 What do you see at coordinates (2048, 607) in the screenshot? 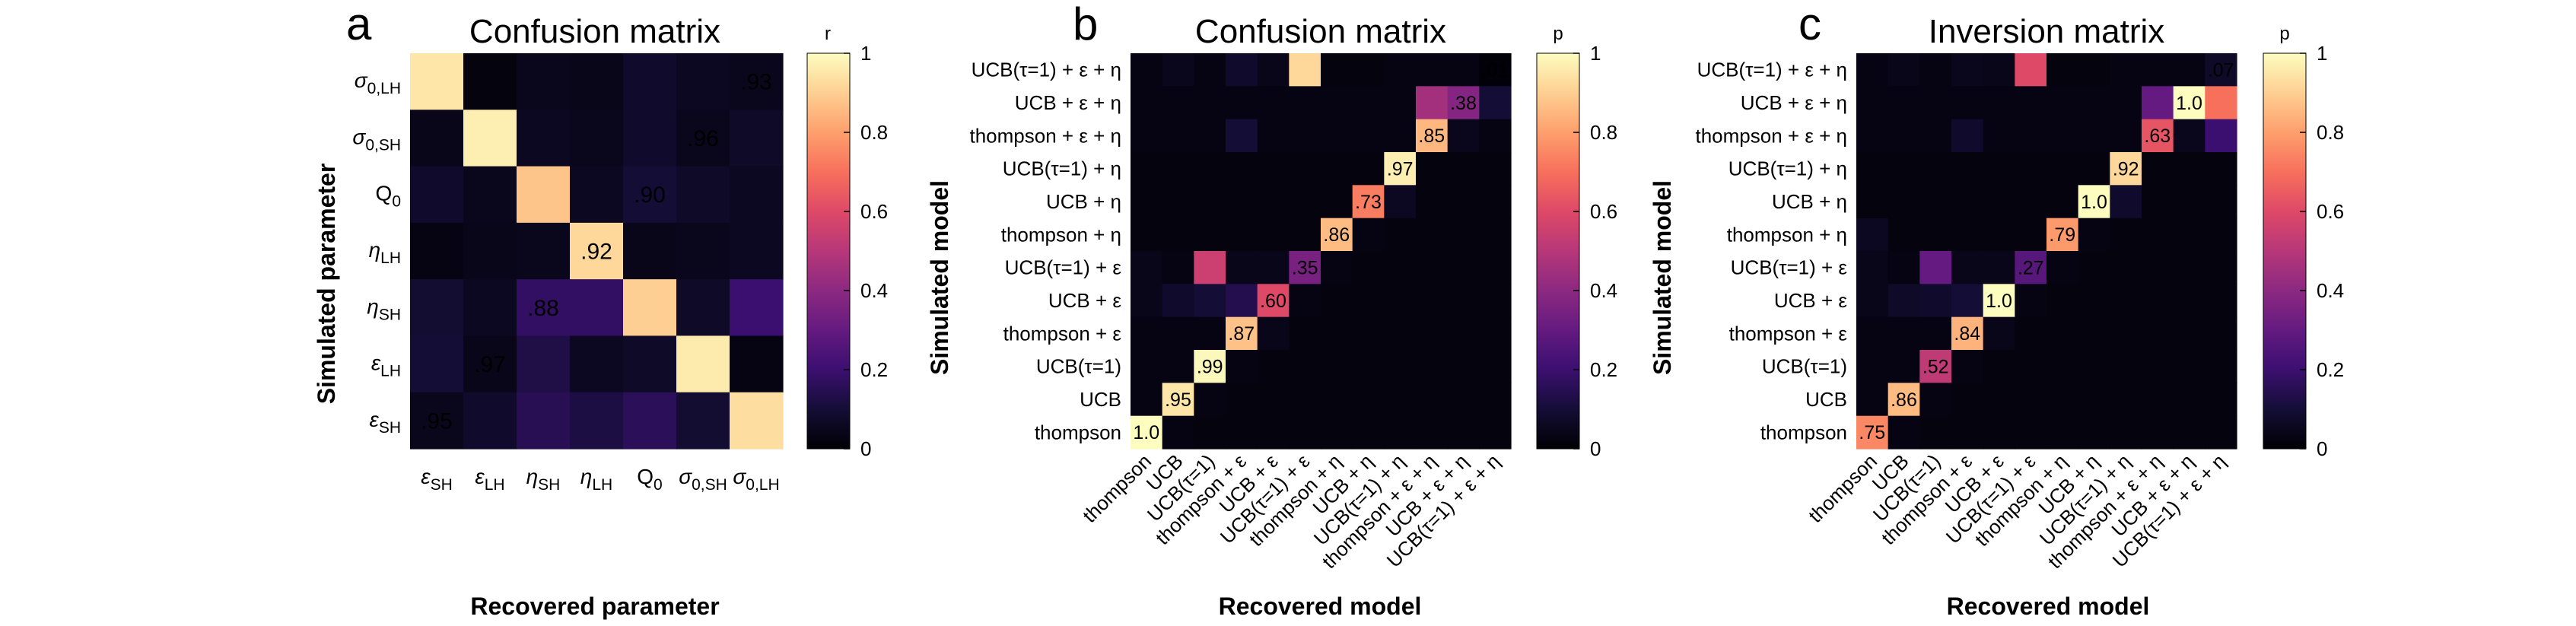
I see `xlabel-c: Recovered model` at bounding box center [2048, 607].